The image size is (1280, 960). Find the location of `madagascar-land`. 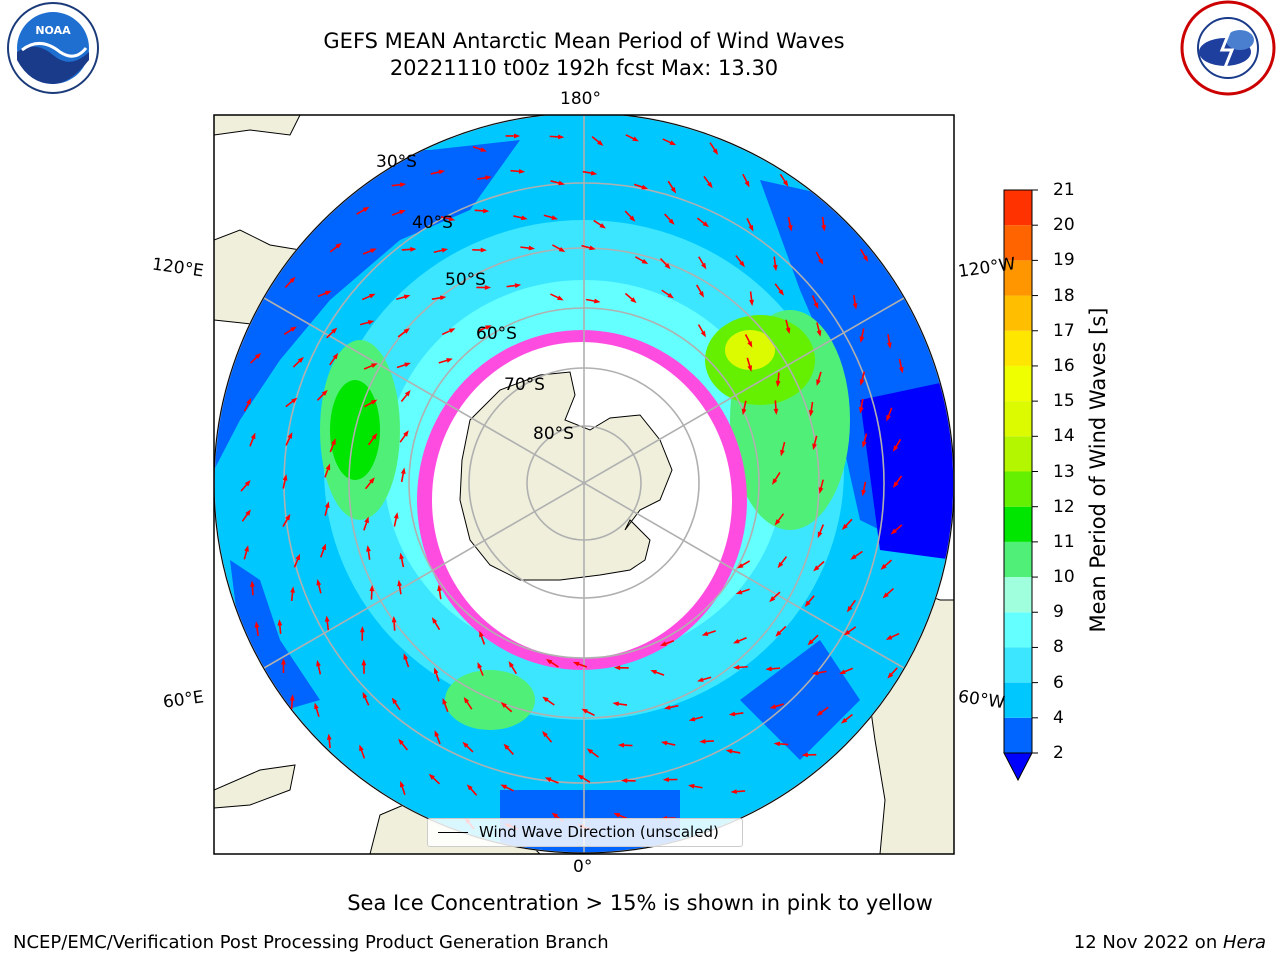

madagascar-land is located at coordinates (255, 786).